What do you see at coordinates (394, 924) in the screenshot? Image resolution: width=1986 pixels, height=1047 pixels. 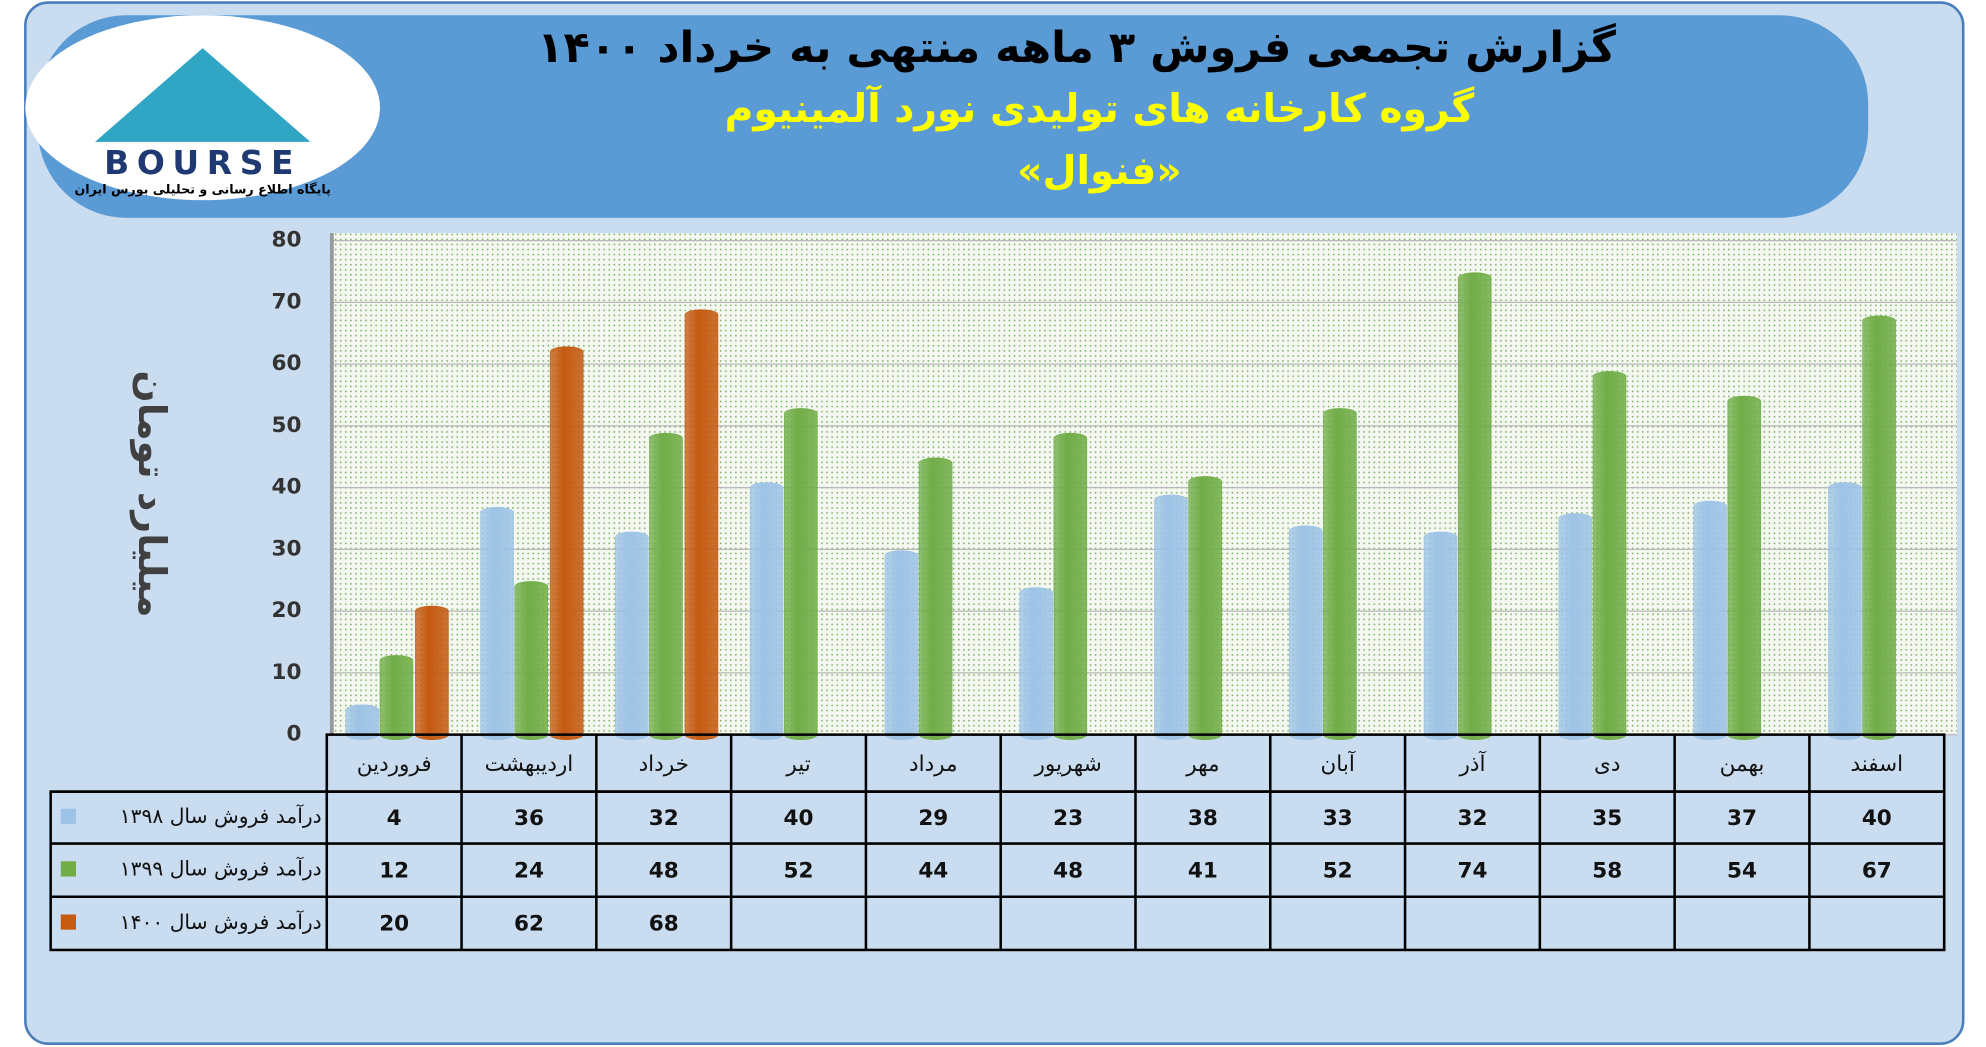 I see `table-value: 20` at bounding box center [394, 924].